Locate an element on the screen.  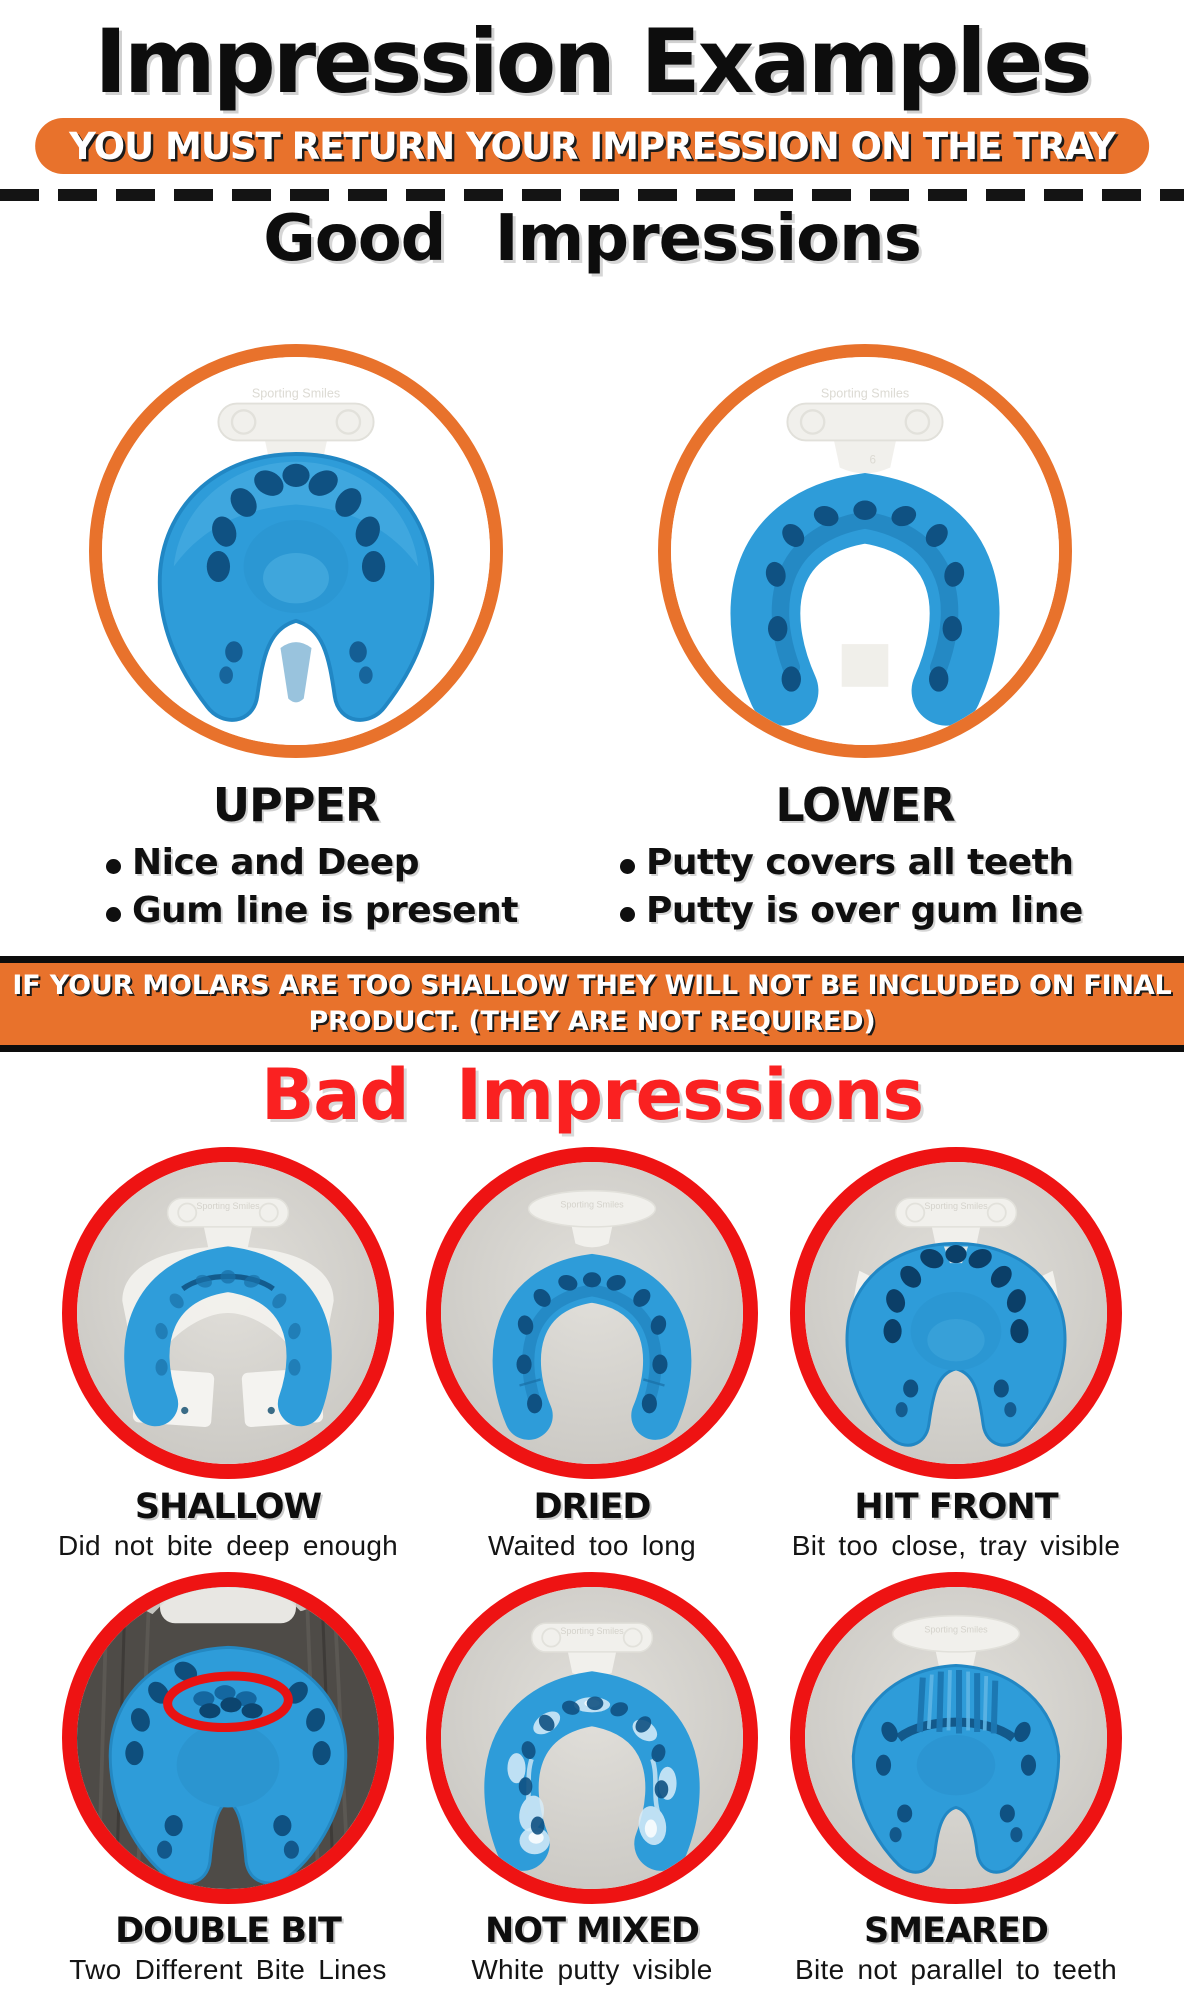
bullet-text: Gum line is present is located at coordinates (325, 910).